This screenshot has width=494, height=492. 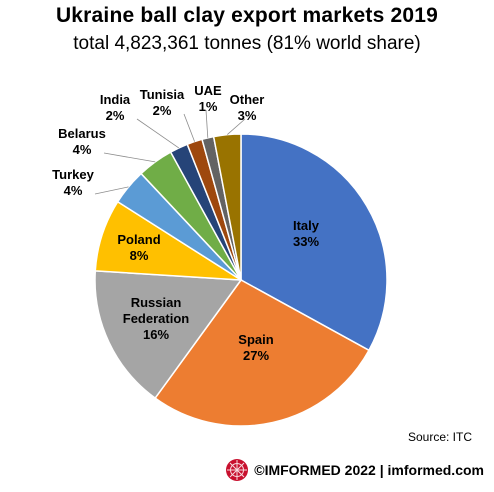 What do you see at coordinates (247, 107) in the screenshot?
I see `slice-label-other: Other 3%` at bounding box center [247, 107].